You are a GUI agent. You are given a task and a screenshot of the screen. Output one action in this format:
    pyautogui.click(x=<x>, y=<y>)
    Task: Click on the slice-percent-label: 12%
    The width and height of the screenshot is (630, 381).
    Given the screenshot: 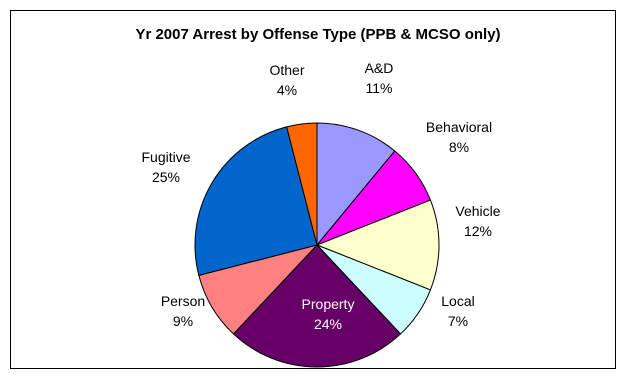 What is the action you would take?
    pyautogui.click(x=478, y=231)
    